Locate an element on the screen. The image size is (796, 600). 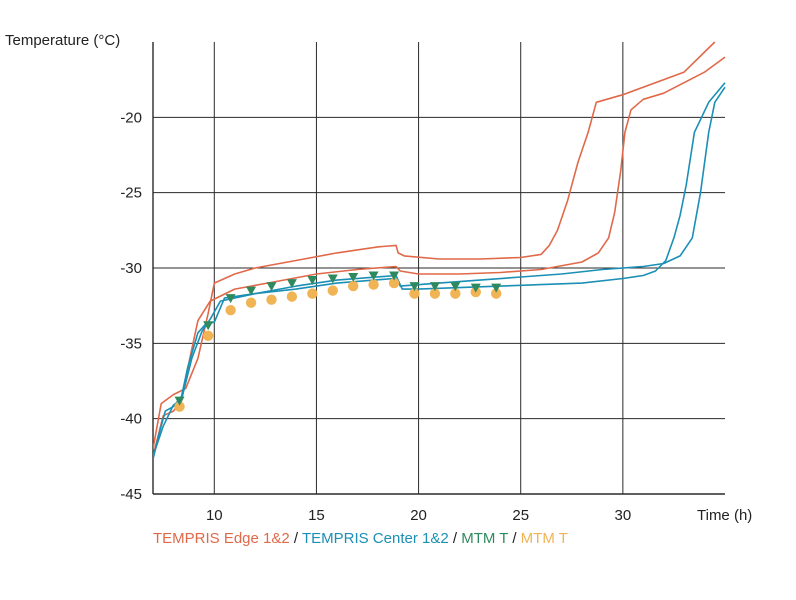
y-tick-label: -25 is located at coordinates (131, 193).